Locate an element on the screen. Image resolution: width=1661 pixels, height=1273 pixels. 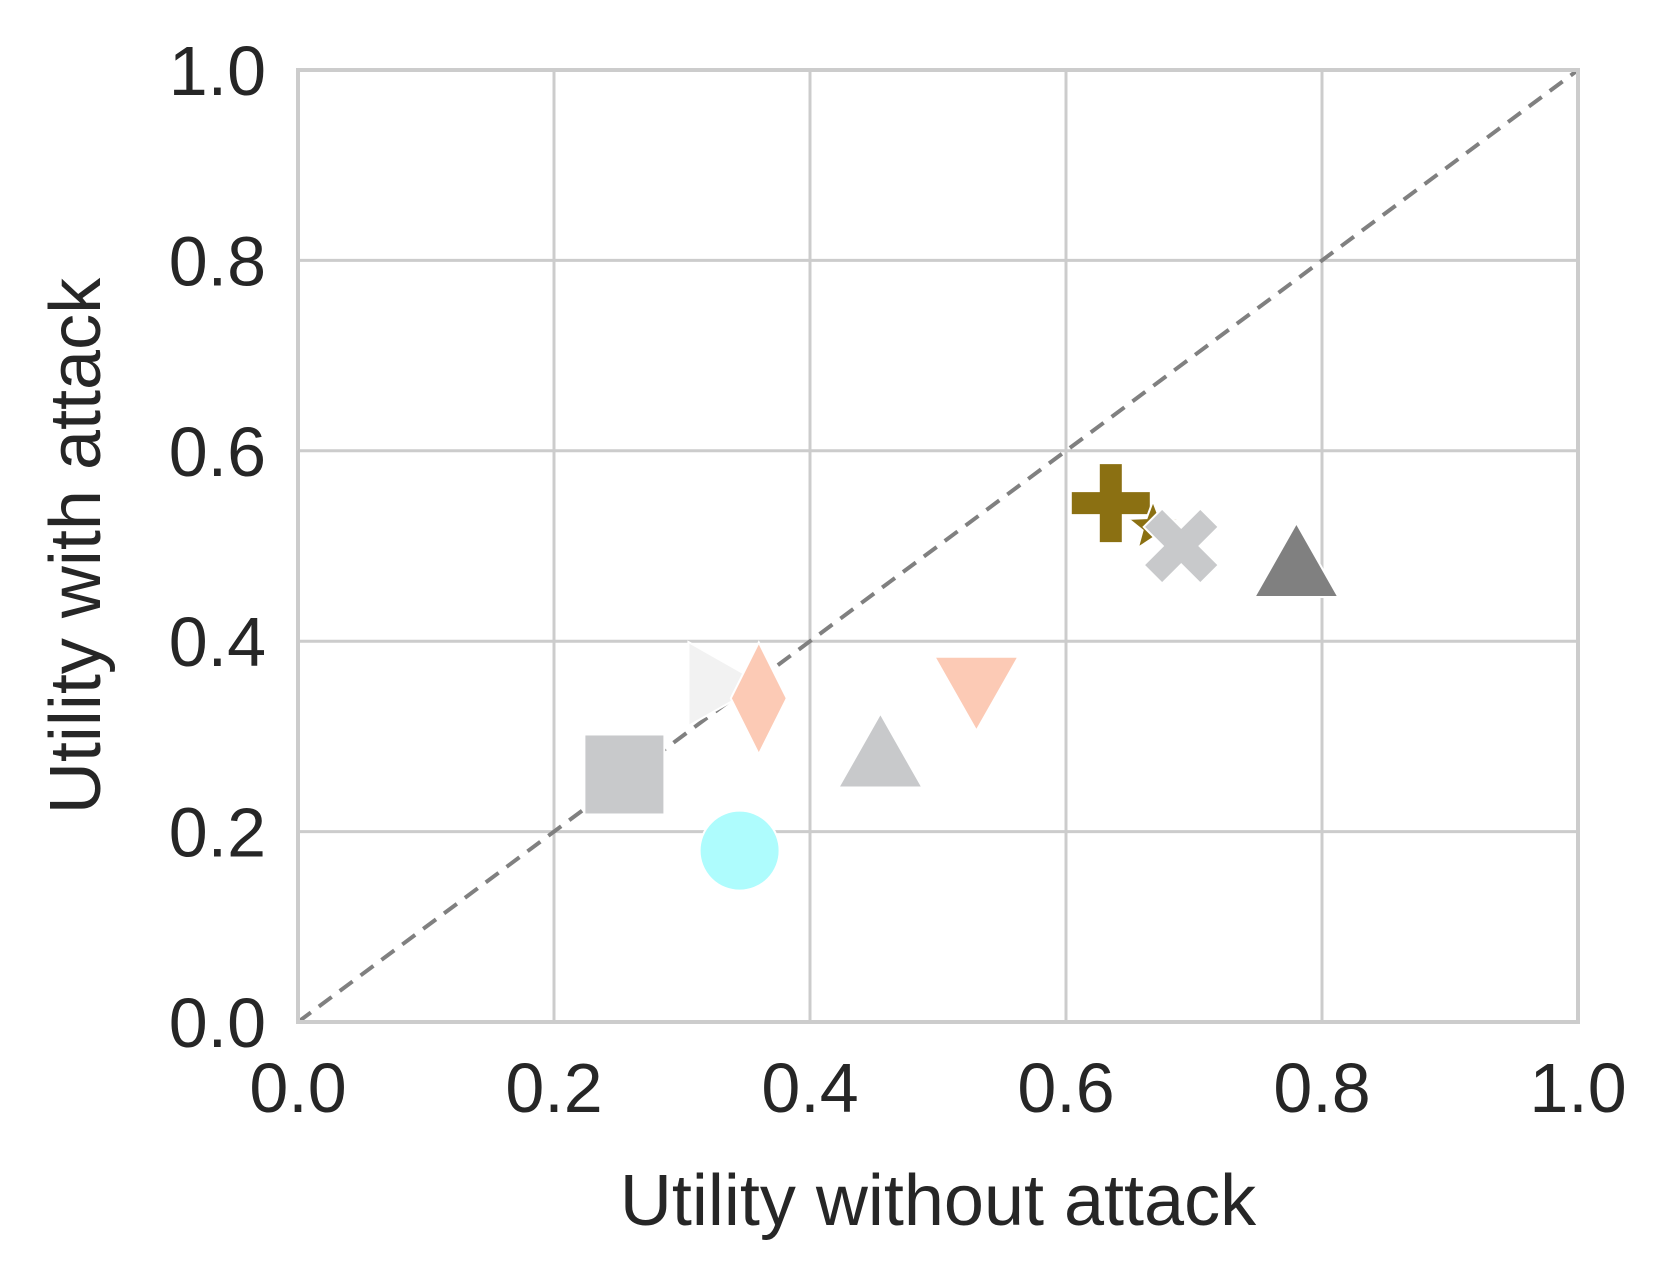
y-axis-ticks: 0.0 0.2 0.4 0.6 0.8 1.0 is located at coordinates (217, 547).